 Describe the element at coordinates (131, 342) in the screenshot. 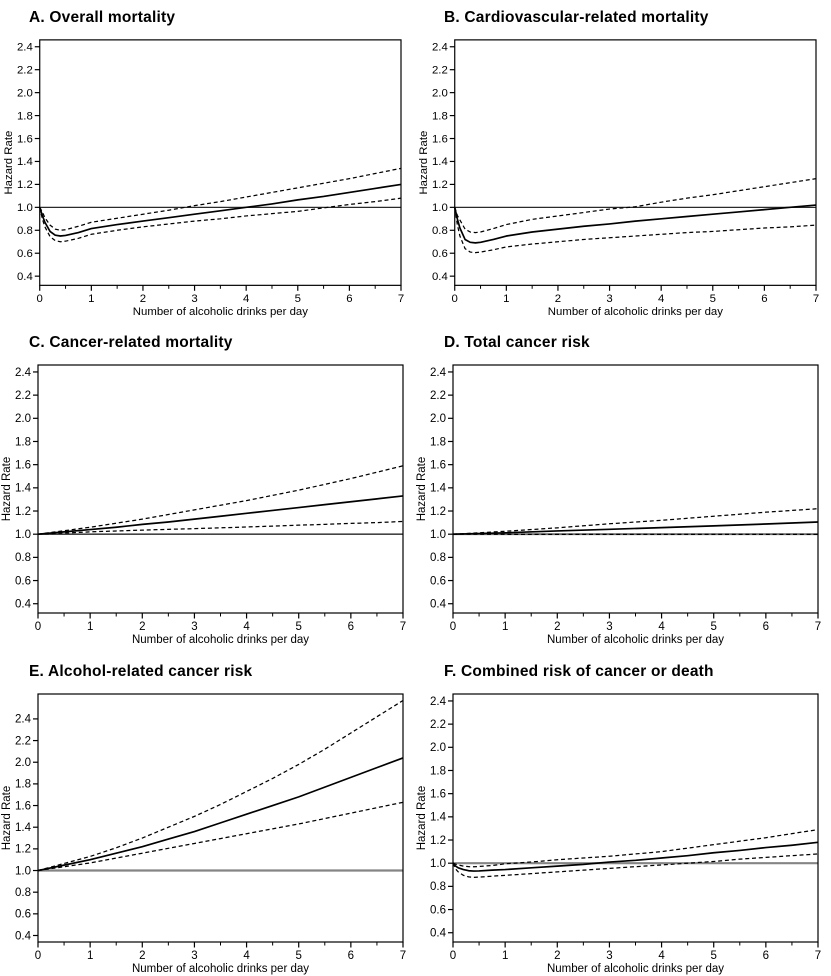

I see `panel-title: C. Cancer-related mortality` at that location.